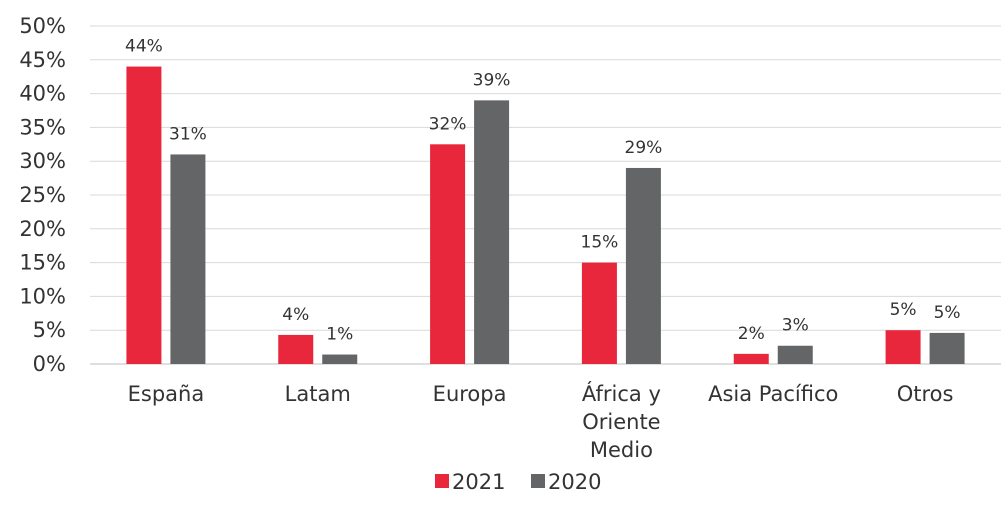 The image size is (1001, 515). I want to click on legend-swatch-2020, so click(538, 481).